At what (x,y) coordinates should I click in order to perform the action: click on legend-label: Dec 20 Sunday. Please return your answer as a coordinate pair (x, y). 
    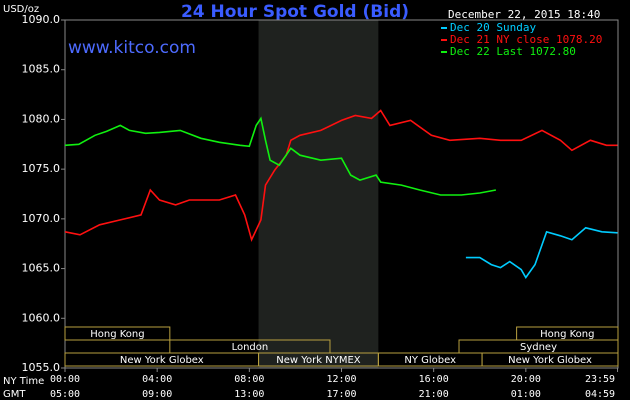
    Looking at the image, I should click on (493, 27).